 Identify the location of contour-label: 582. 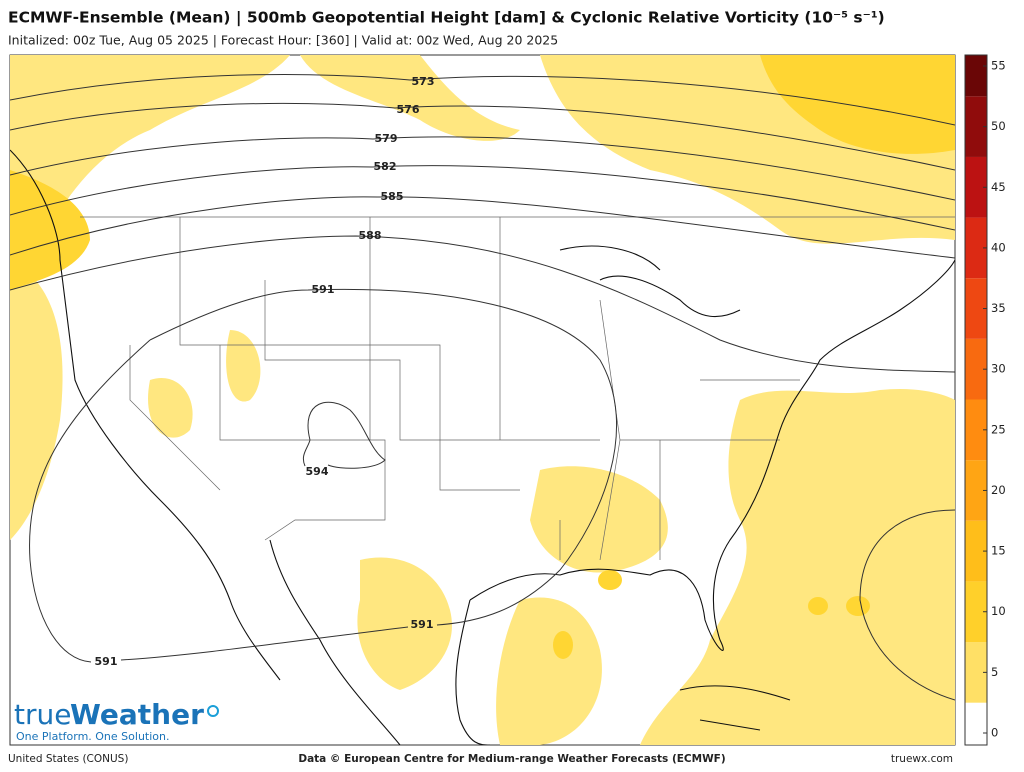
(385, 166).